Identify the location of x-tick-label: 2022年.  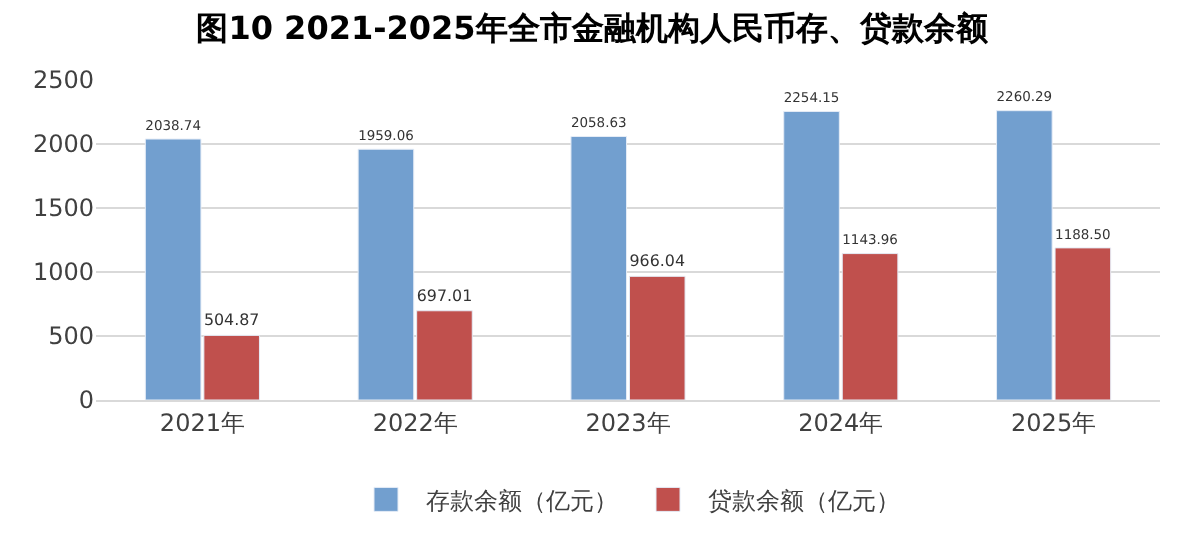
(415, 422).